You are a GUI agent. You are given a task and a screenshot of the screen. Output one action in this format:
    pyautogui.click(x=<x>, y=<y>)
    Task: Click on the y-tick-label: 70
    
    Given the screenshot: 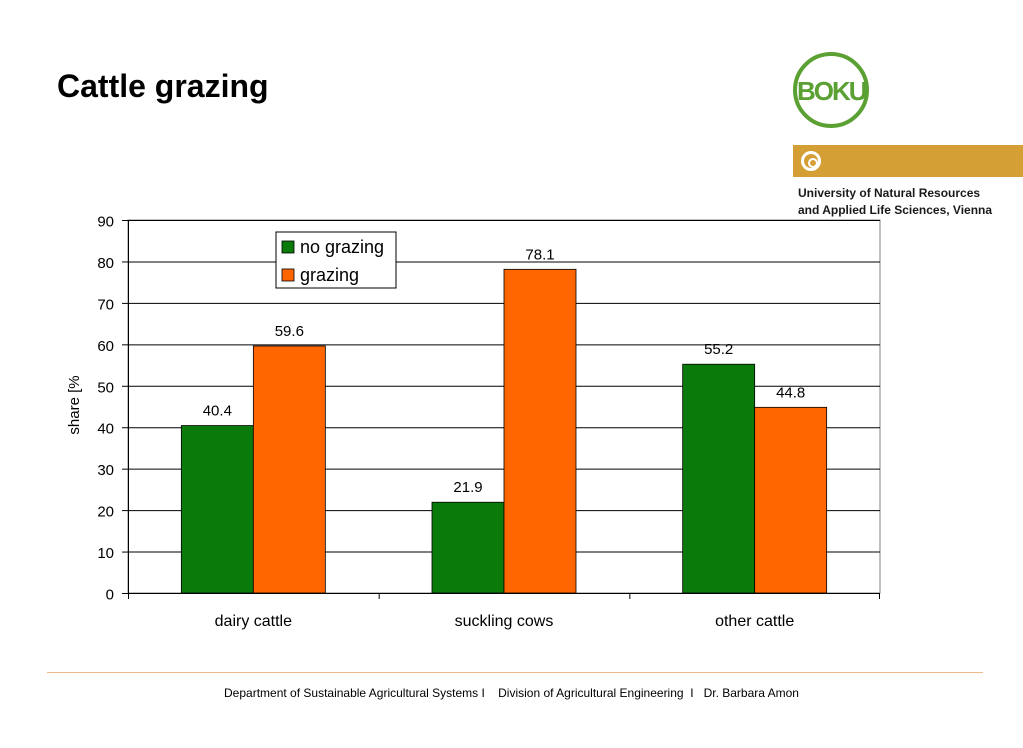 What is the action you would take?
    pyautogui.click(x=105, y=304)
    